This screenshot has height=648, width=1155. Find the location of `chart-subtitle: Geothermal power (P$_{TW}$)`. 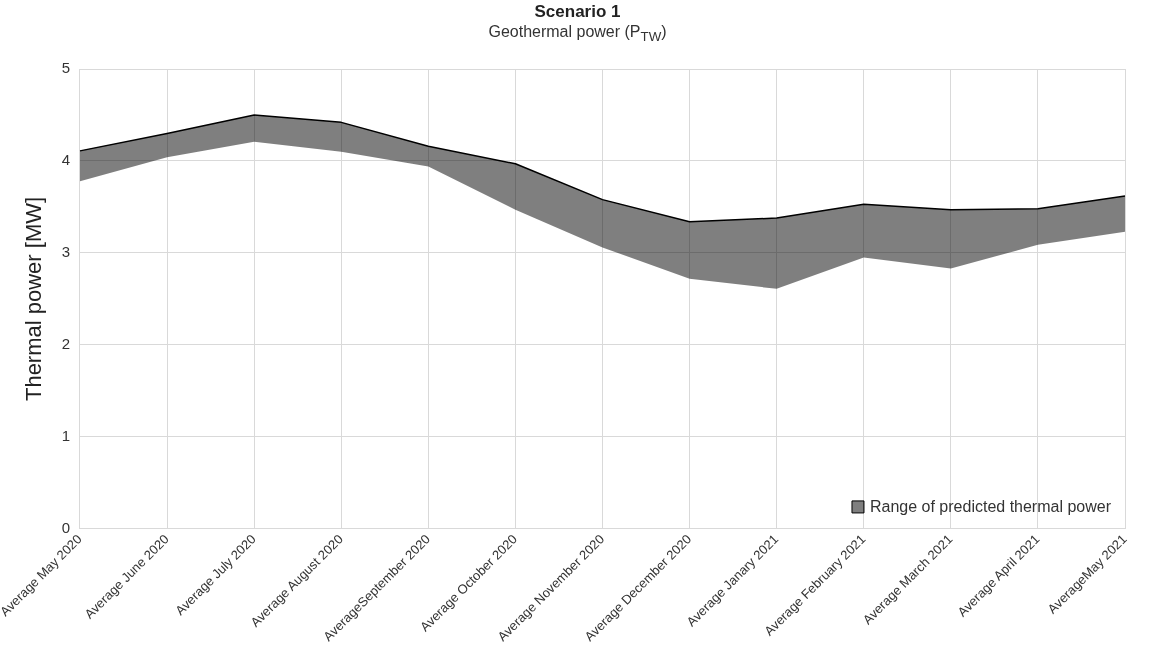

chart-subtitle: Geothermal power (P$_{TW}$) is located at coordinates (577, 34).